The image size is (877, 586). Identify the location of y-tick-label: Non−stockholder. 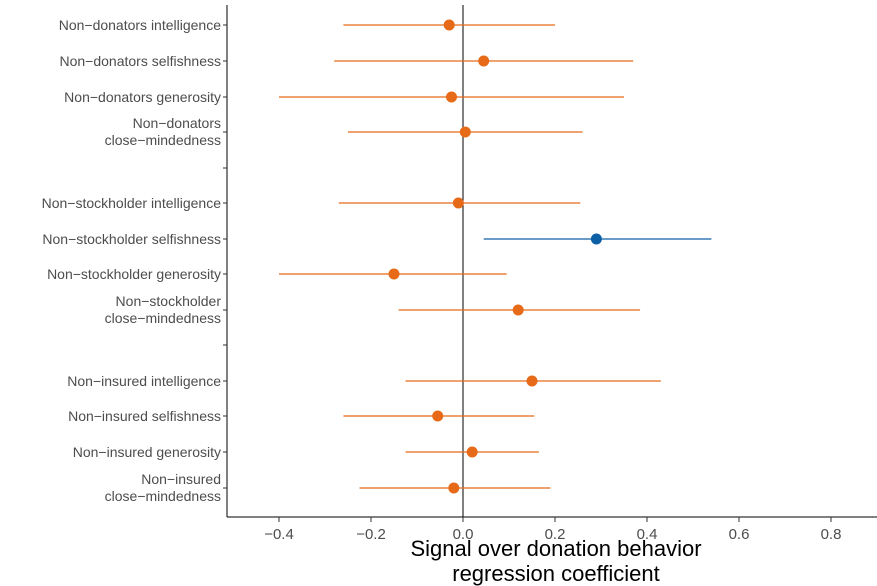
(169, 301).